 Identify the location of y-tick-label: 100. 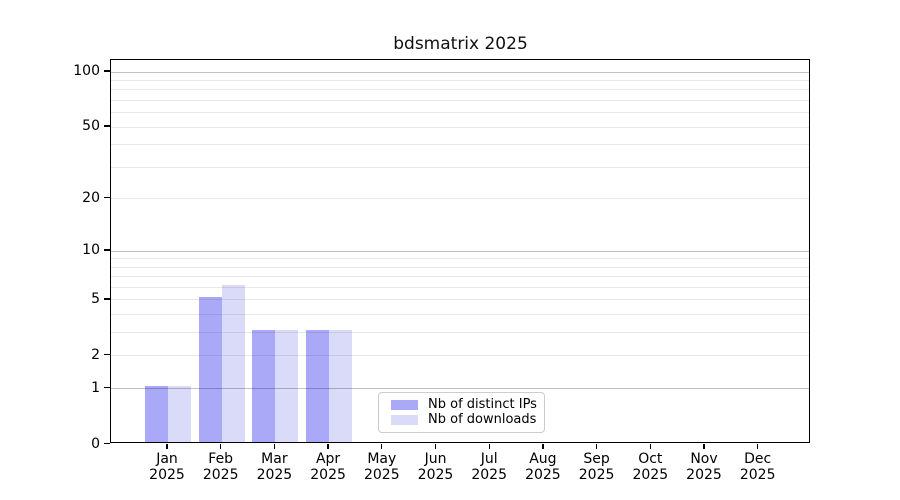
(86, 71).